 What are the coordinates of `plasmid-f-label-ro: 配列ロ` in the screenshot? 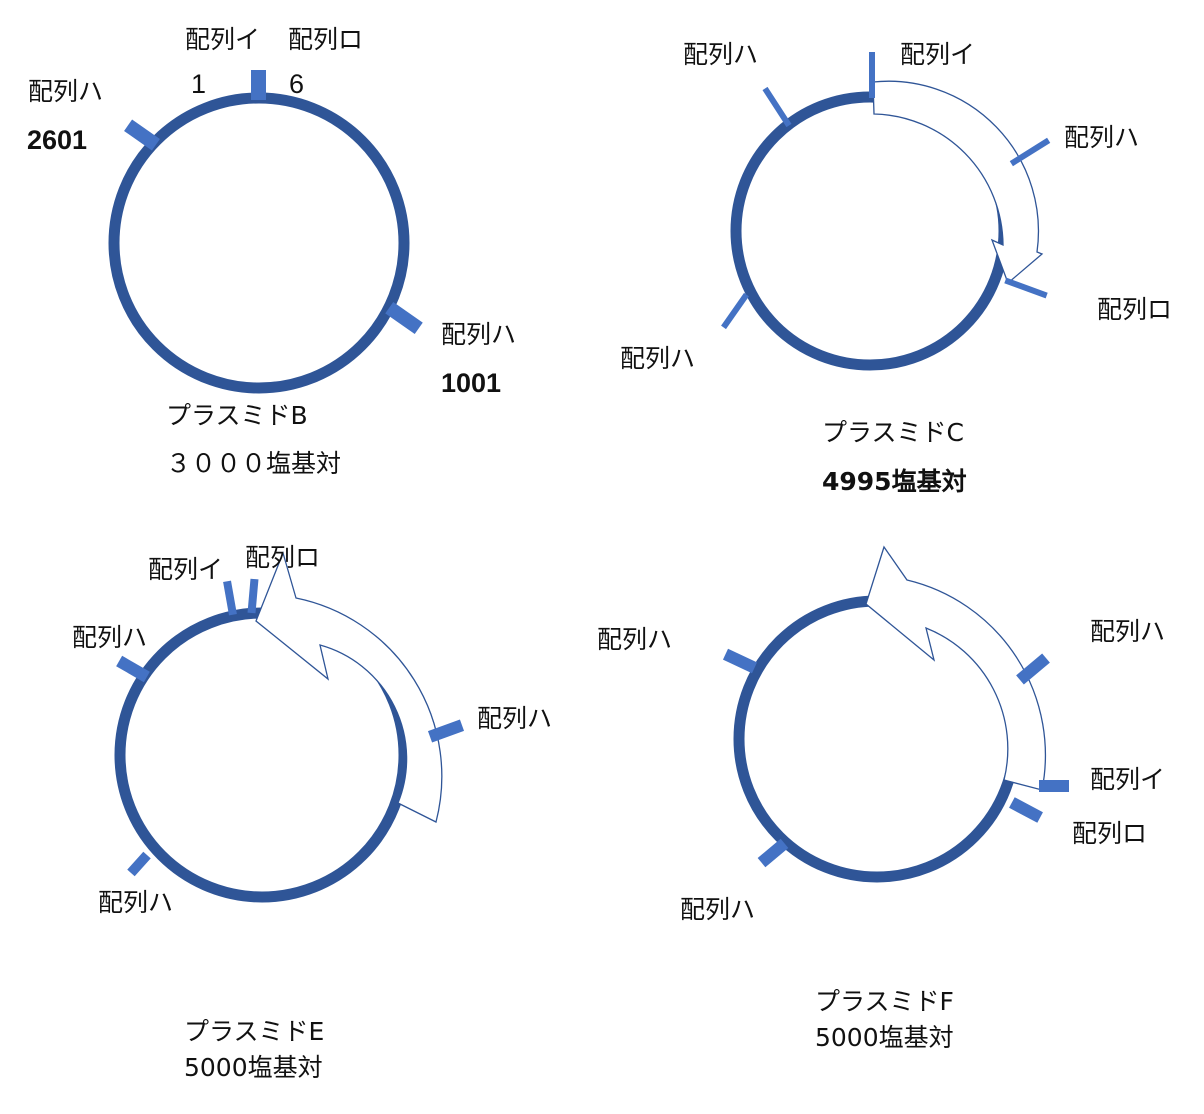 It's located at (1109, 833).